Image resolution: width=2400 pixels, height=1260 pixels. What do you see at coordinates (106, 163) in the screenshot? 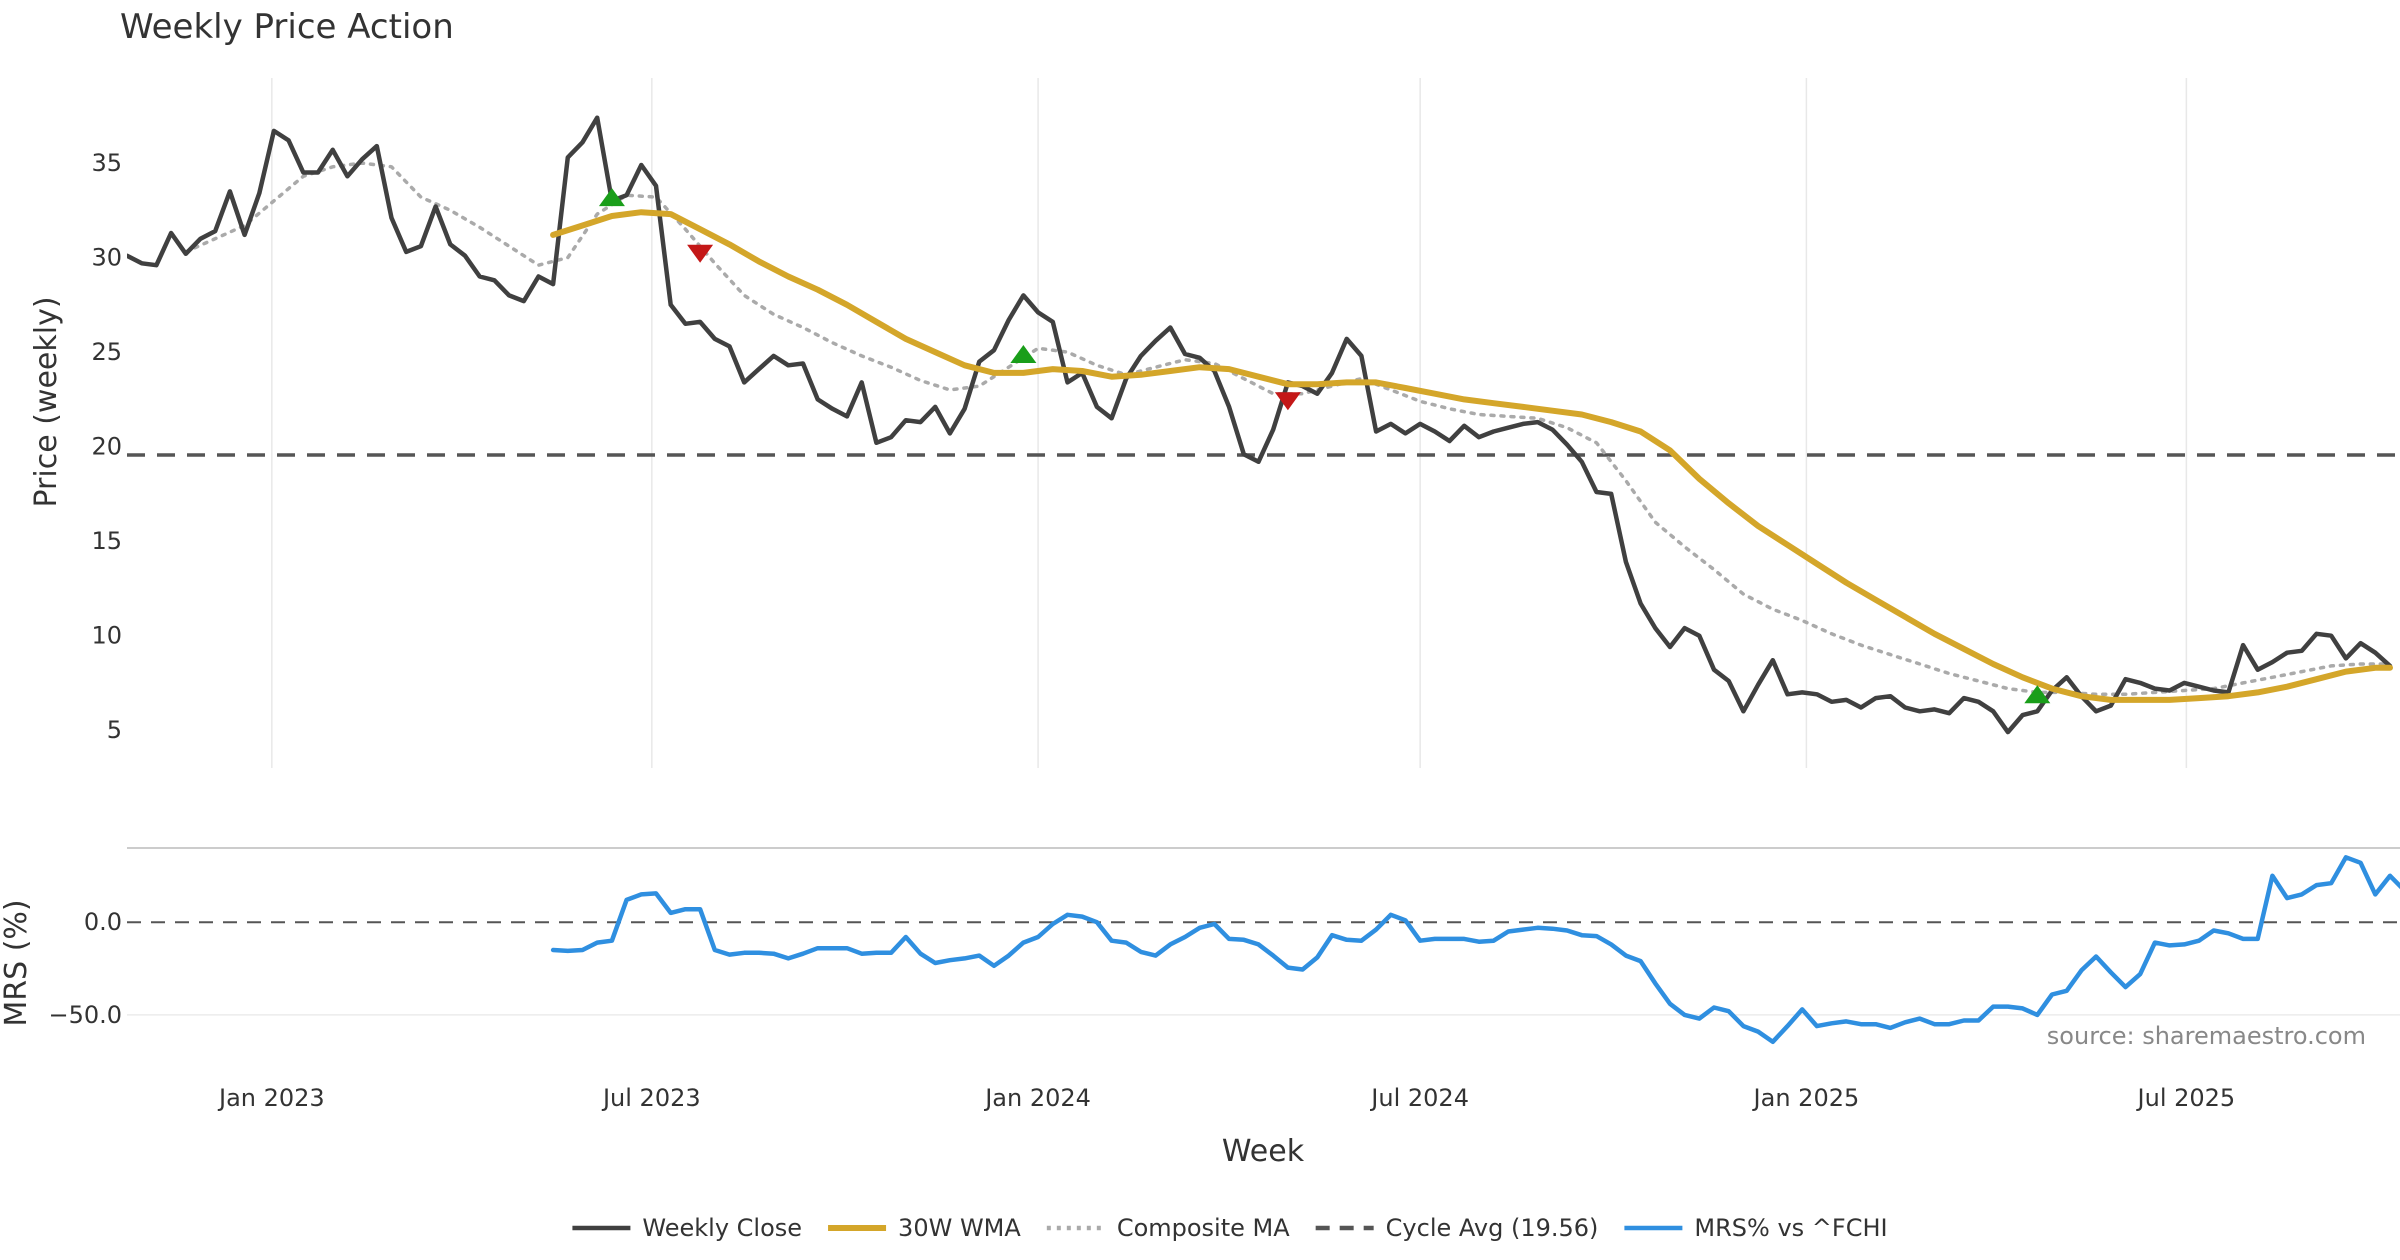
I see `price-y-tick-label: 35` at bounding box center [106, 163].